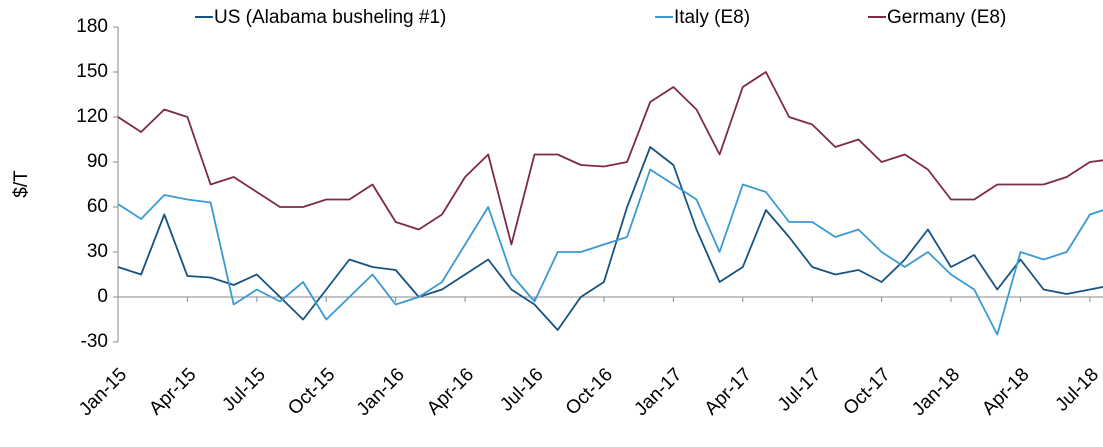 Image resolution: width=1103 pixels, height=447 pixels. What do you see at coordinates (92, 71) in the screenshot?
I see `y-tick-label: 150` at bounding box center [92, 71].